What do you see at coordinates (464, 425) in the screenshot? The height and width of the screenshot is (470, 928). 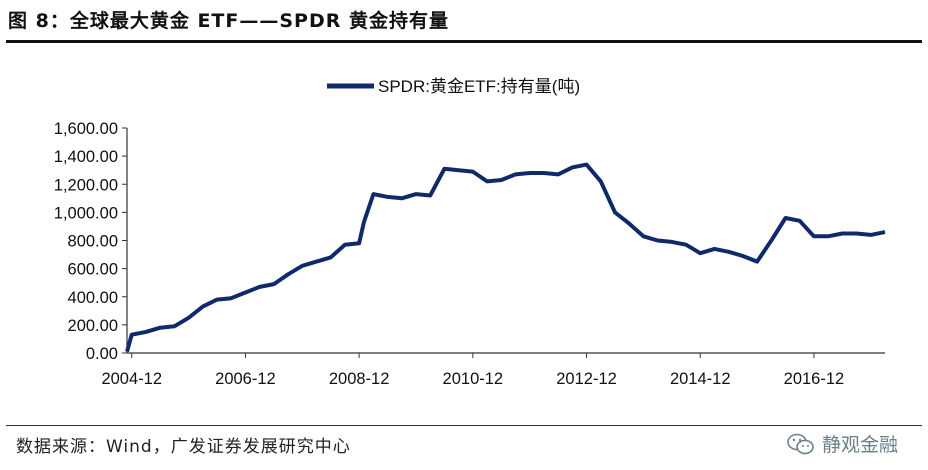 I see `footer-rule` at bounding box center [464, 425].